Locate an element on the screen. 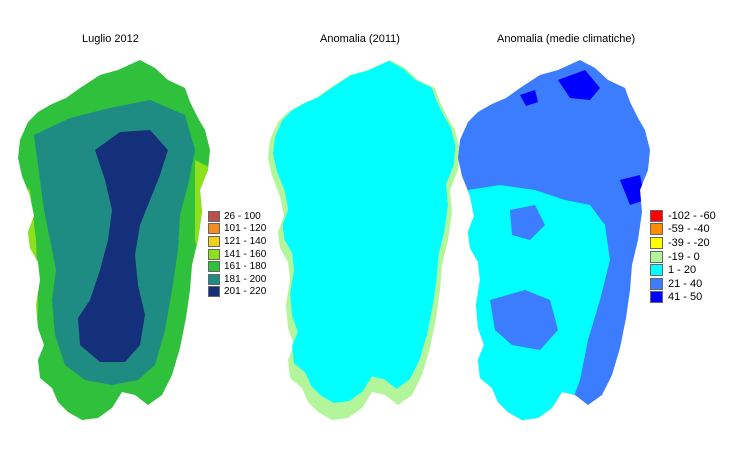  anomalia-medie-legend-entry: 41 - 50 is located at coordinates (683, 298).